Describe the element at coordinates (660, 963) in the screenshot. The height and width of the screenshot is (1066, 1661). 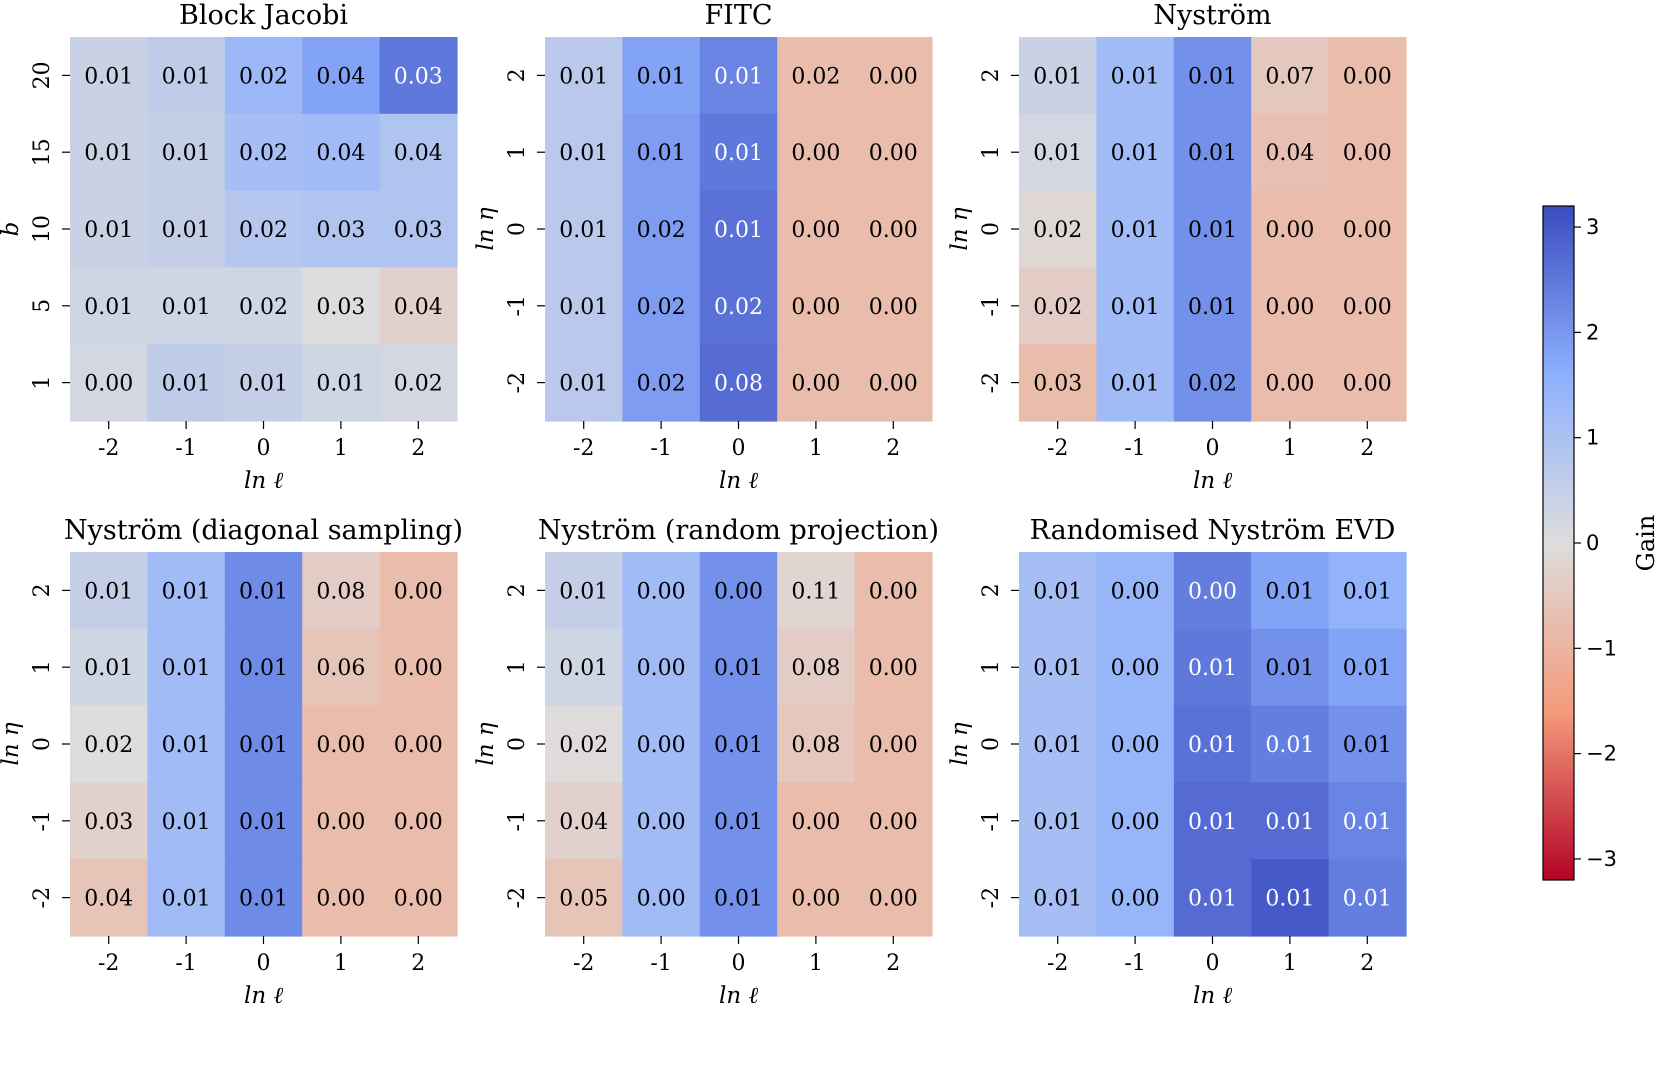
I see `x-tick-label: -1` at that location.